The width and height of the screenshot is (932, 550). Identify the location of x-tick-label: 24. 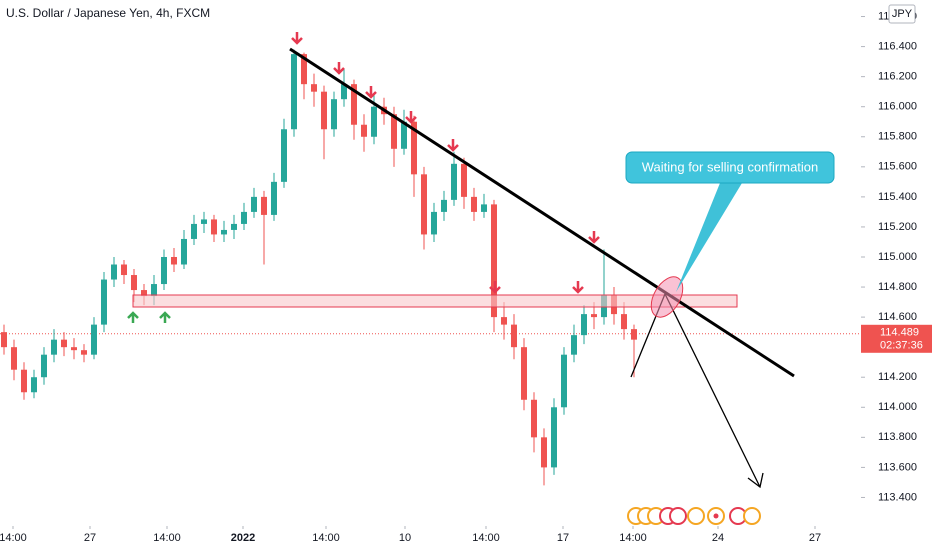
(718, 538).